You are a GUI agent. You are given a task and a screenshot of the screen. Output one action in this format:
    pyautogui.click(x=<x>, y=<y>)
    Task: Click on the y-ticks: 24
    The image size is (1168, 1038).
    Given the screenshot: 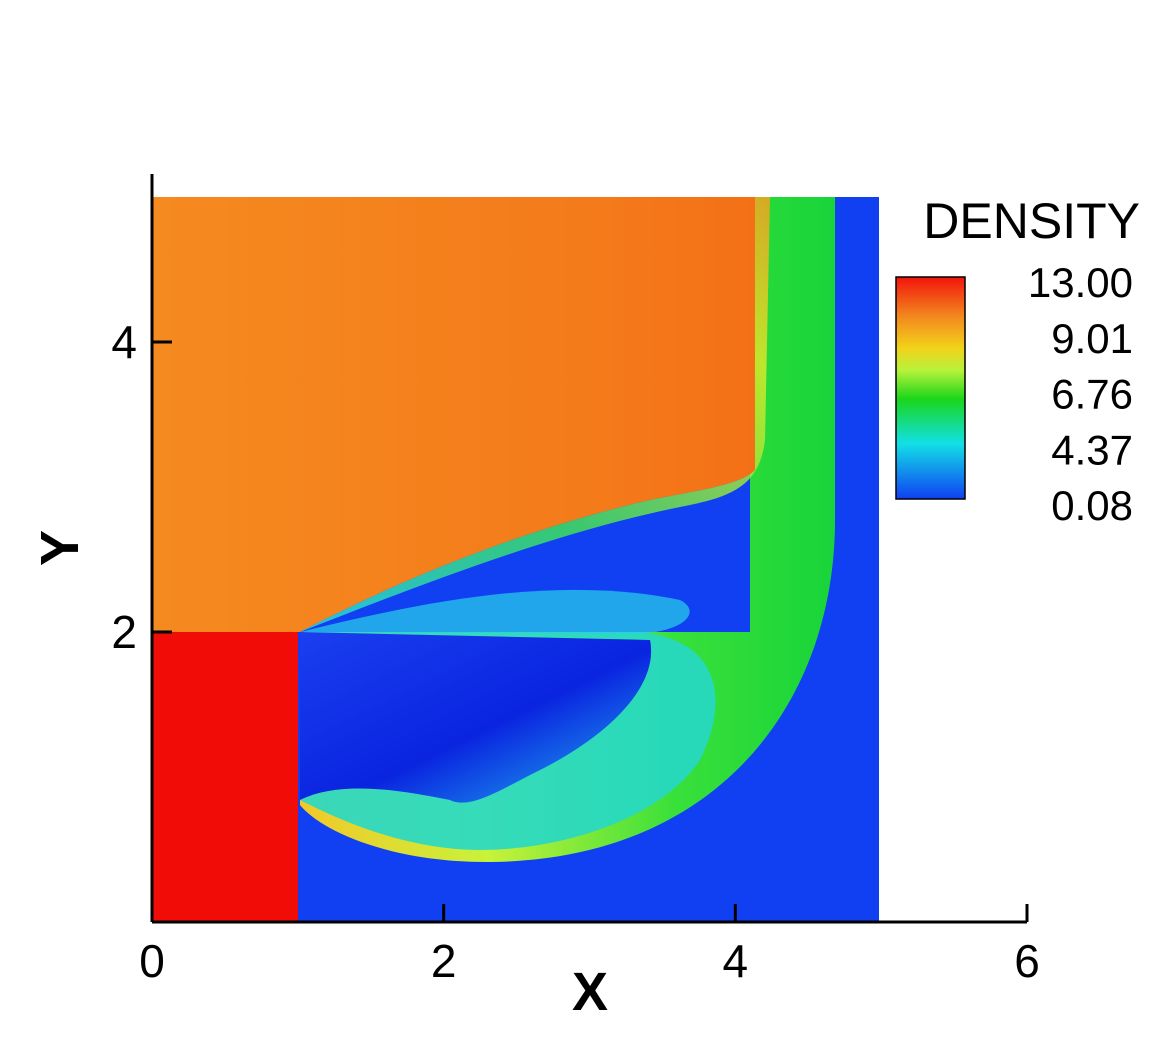 What is the action you would take?
    pyautogui.click(x=141, y=487)
    